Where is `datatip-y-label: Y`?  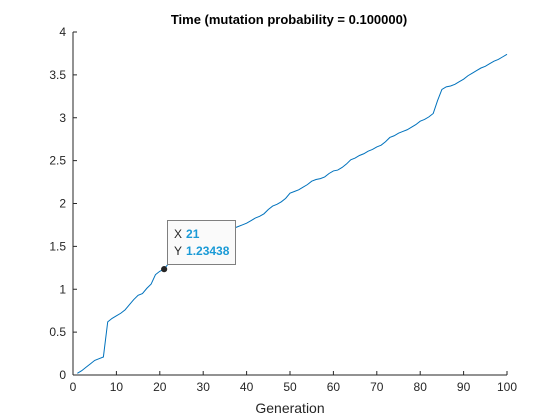 datatip-y-label: Y is located at coordinates (178, 251).